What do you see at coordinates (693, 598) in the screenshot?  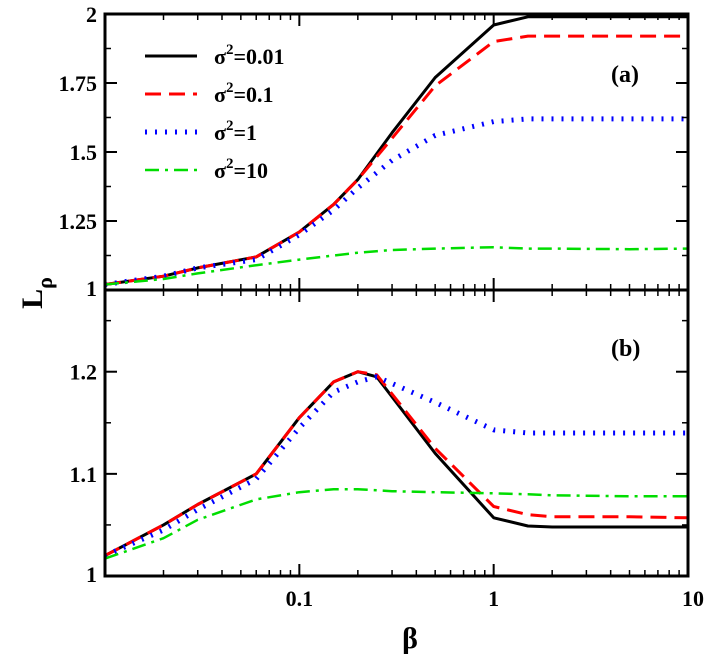 I see `xtick-label-3: 10` at bounding box center [693, 598].